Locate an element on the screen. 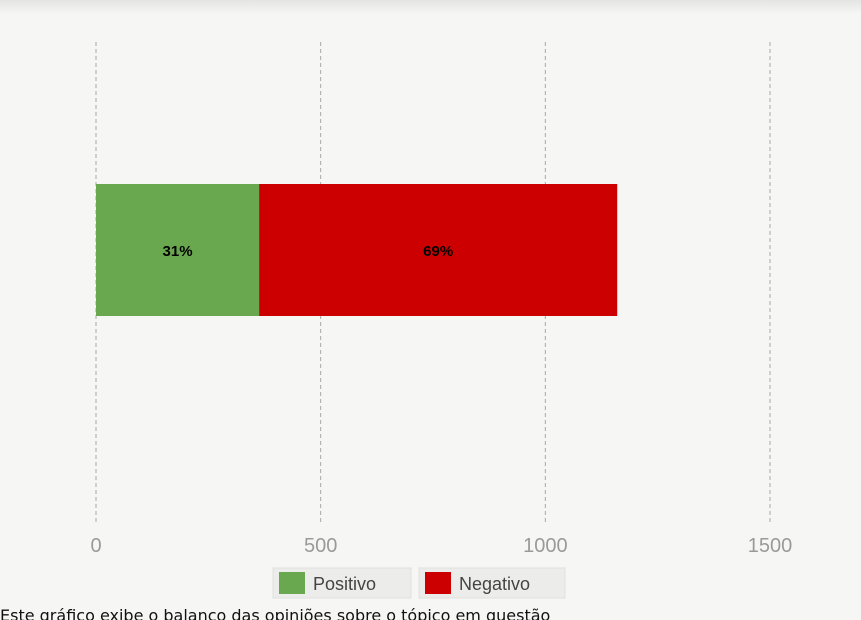  data-label-negativo: 69% is located at coordinates (438, 251).